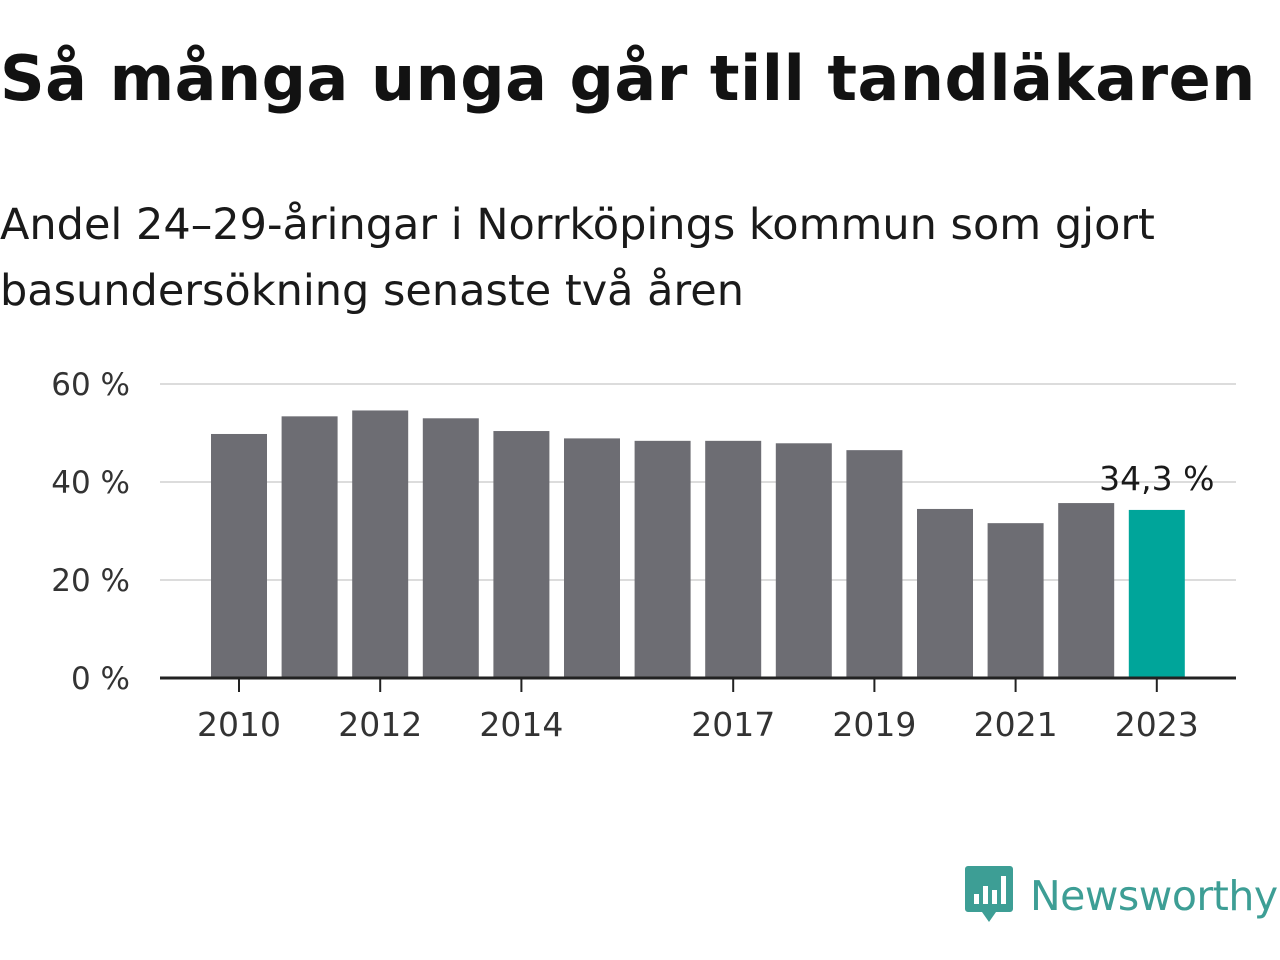  I want to click on bar-2021, so click(1015, 600).